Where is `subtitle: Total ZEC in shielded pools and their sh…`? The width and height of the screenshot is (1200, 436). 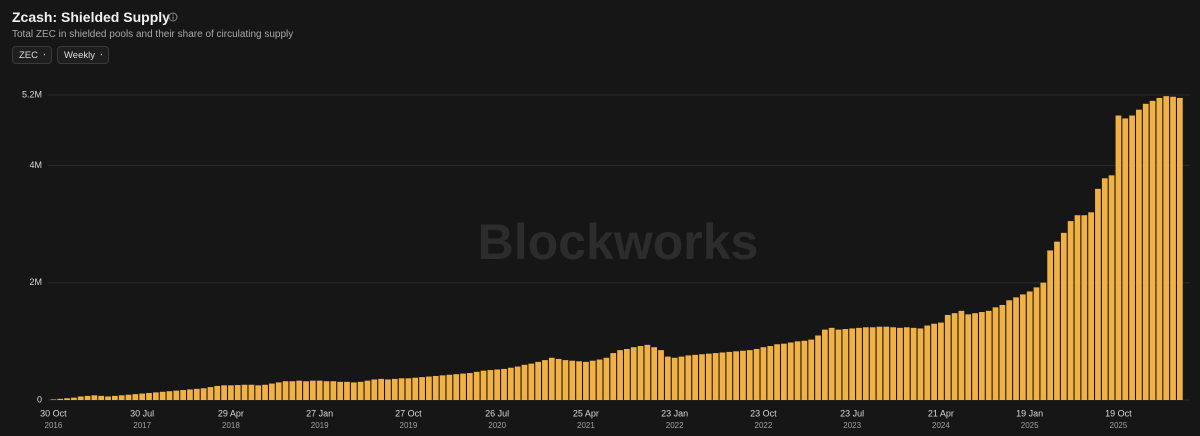
subtitle: Total ZEC in shielded pools and their sh… is located at coordinates (153, 34).